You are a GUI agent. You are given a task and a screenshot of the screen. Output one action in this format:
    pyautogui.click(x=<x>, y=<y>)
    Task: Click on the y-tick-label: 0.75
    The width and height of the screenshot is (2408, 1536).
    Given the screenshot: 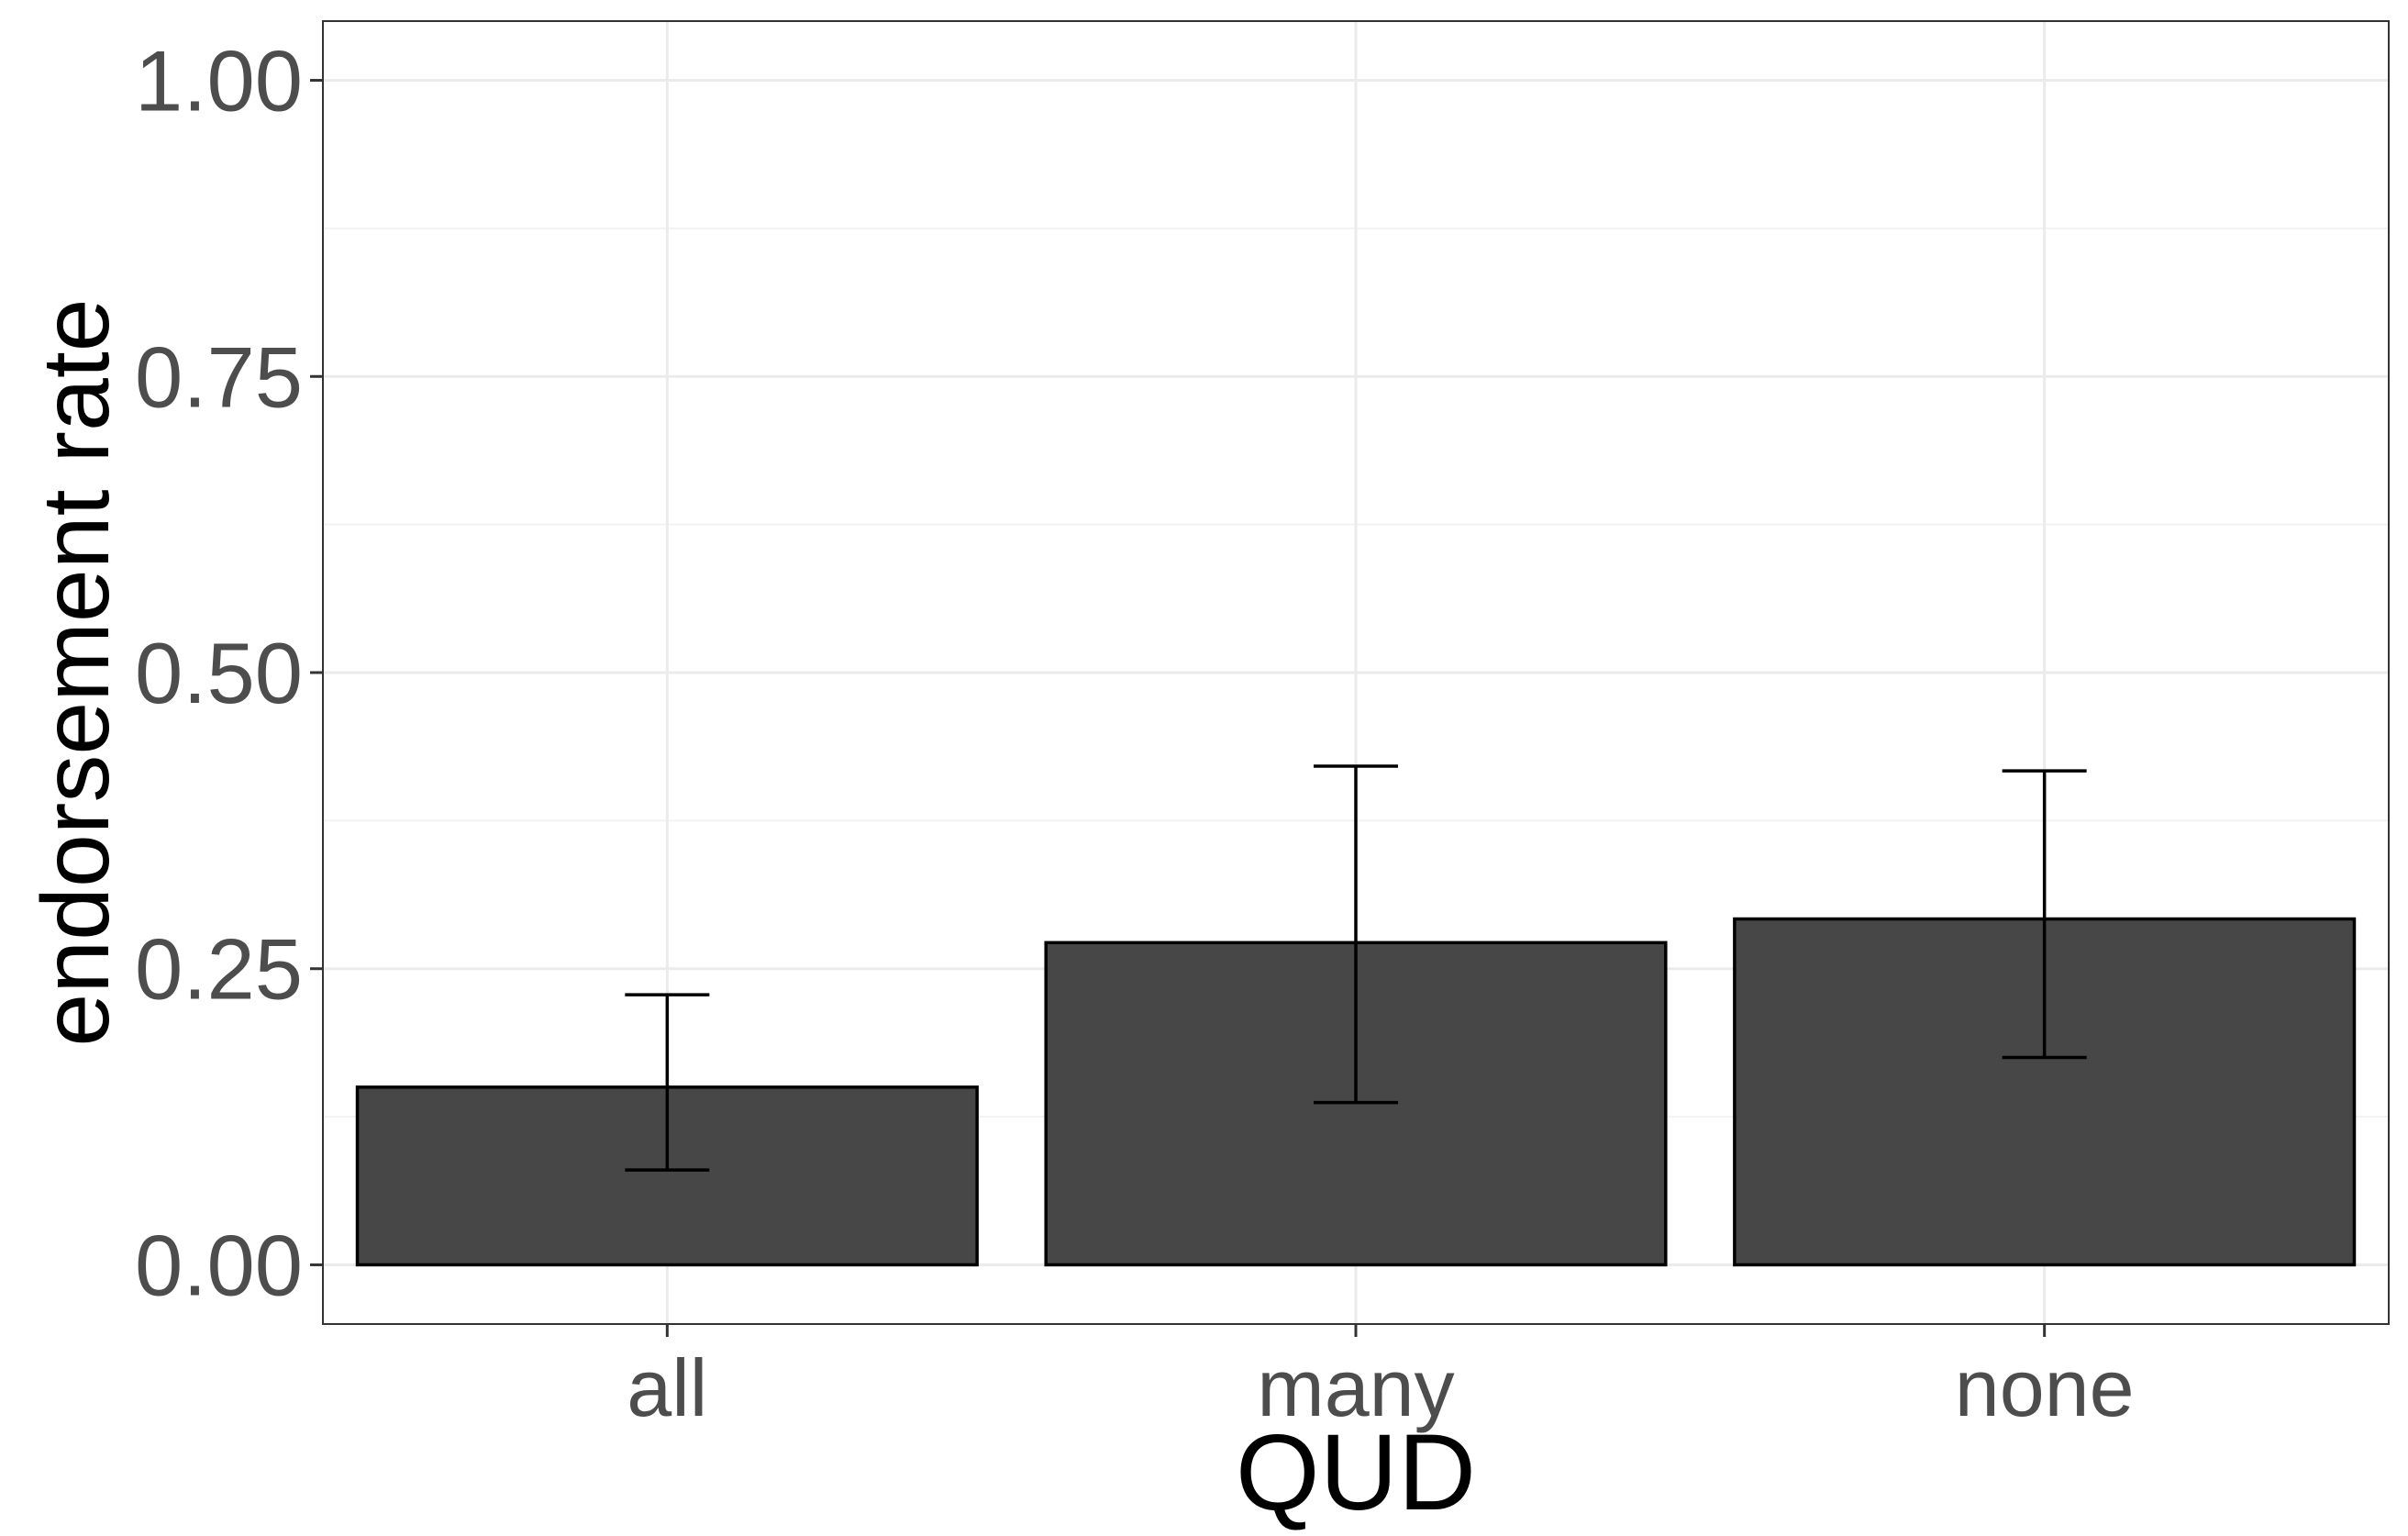 What is the action you would take?
    pyautogui.click(x=219, y=376)
    